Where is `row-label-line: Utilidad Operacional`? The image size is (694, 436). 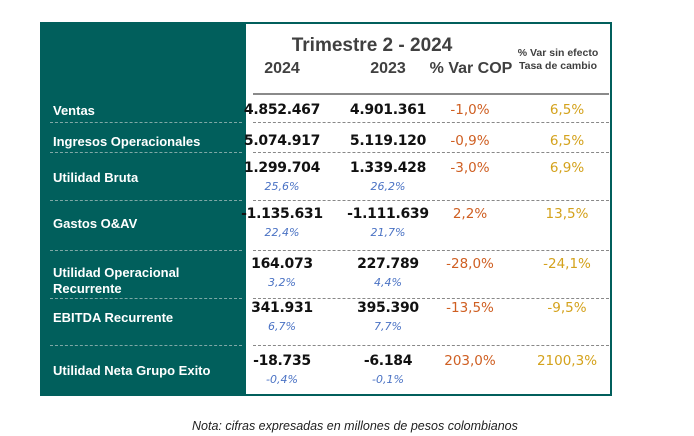
row-label-line: Utilidad Operacional is located at coordinates (116, 272).